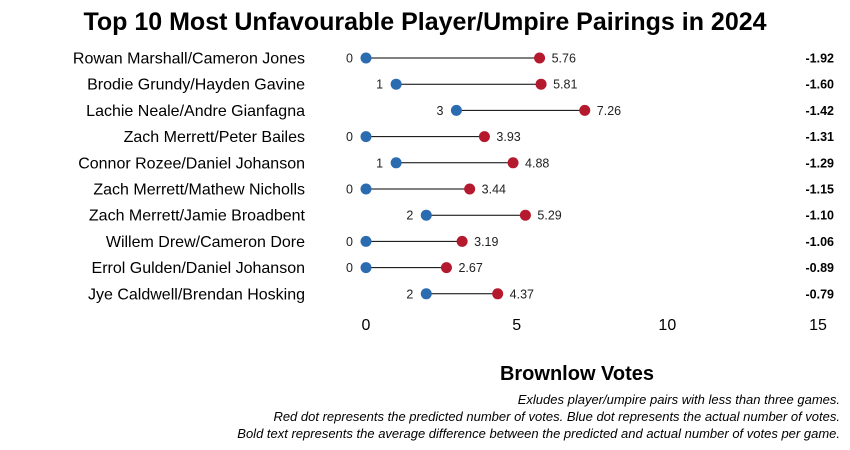 Image resolution: width=850 pixels, height=450 pixels. What do you see at coordinates (453, 59) in the screenshot?
I see `pairing-row: Rowan Marshall/Cameron Jones 0 5.76 -1.92` at bounding box center [453, 59].